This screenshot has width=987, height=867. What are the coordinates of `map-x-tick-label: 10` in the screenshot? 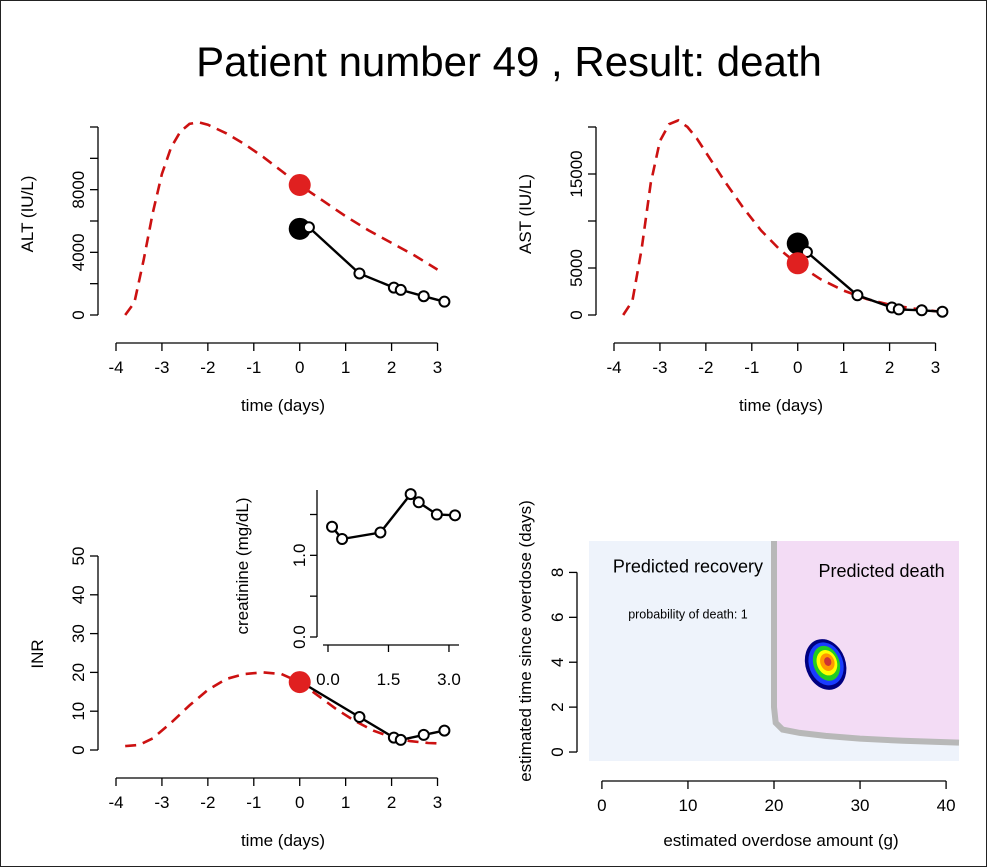 It's located at (687, 805).